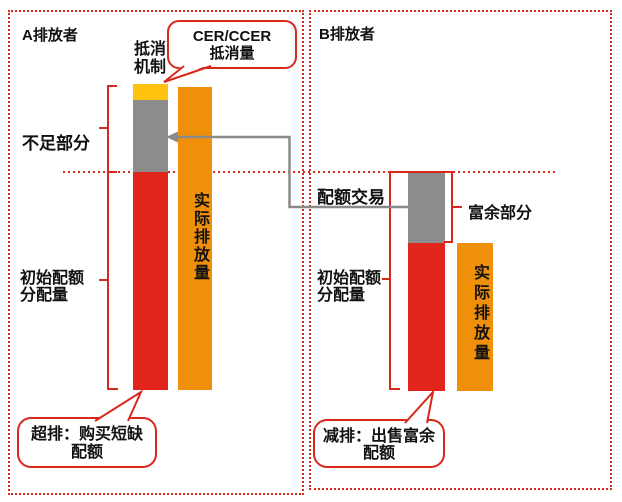 The height and width of the screenshot is (502, 622). What do you see at coordinates (150, 281) in the screenshot?
I see `a-initial-quota-segment` at bounding box center [150, 281].